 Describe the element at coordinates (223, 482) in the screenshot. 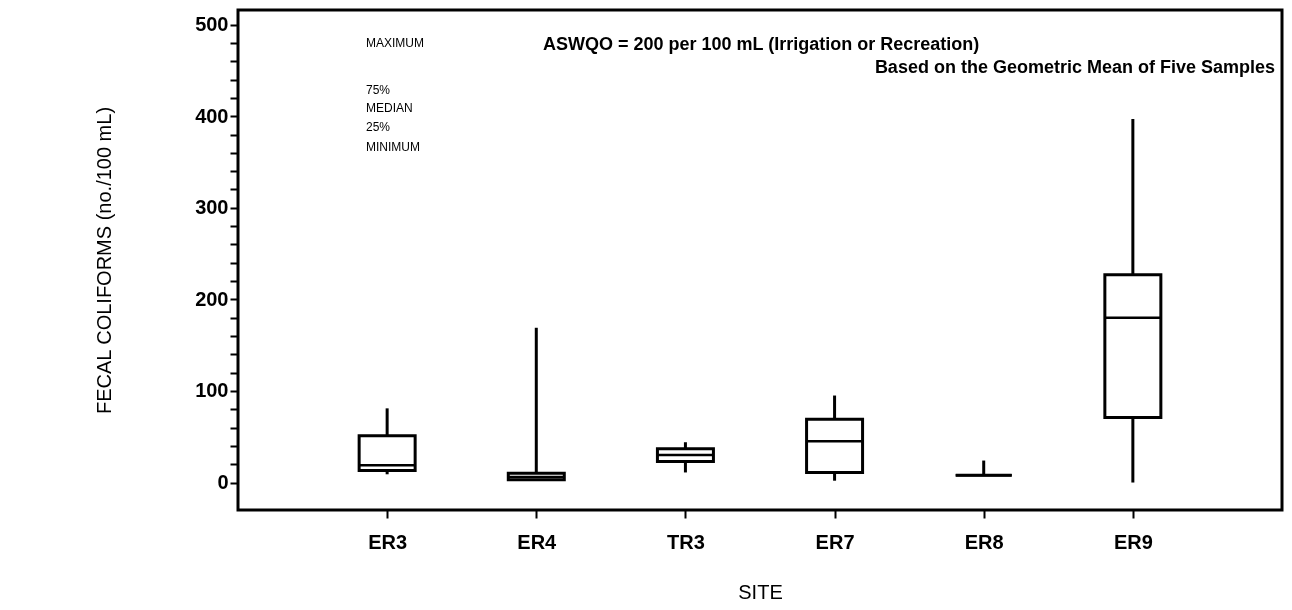

I see `y-tick-label: 0` at that location.